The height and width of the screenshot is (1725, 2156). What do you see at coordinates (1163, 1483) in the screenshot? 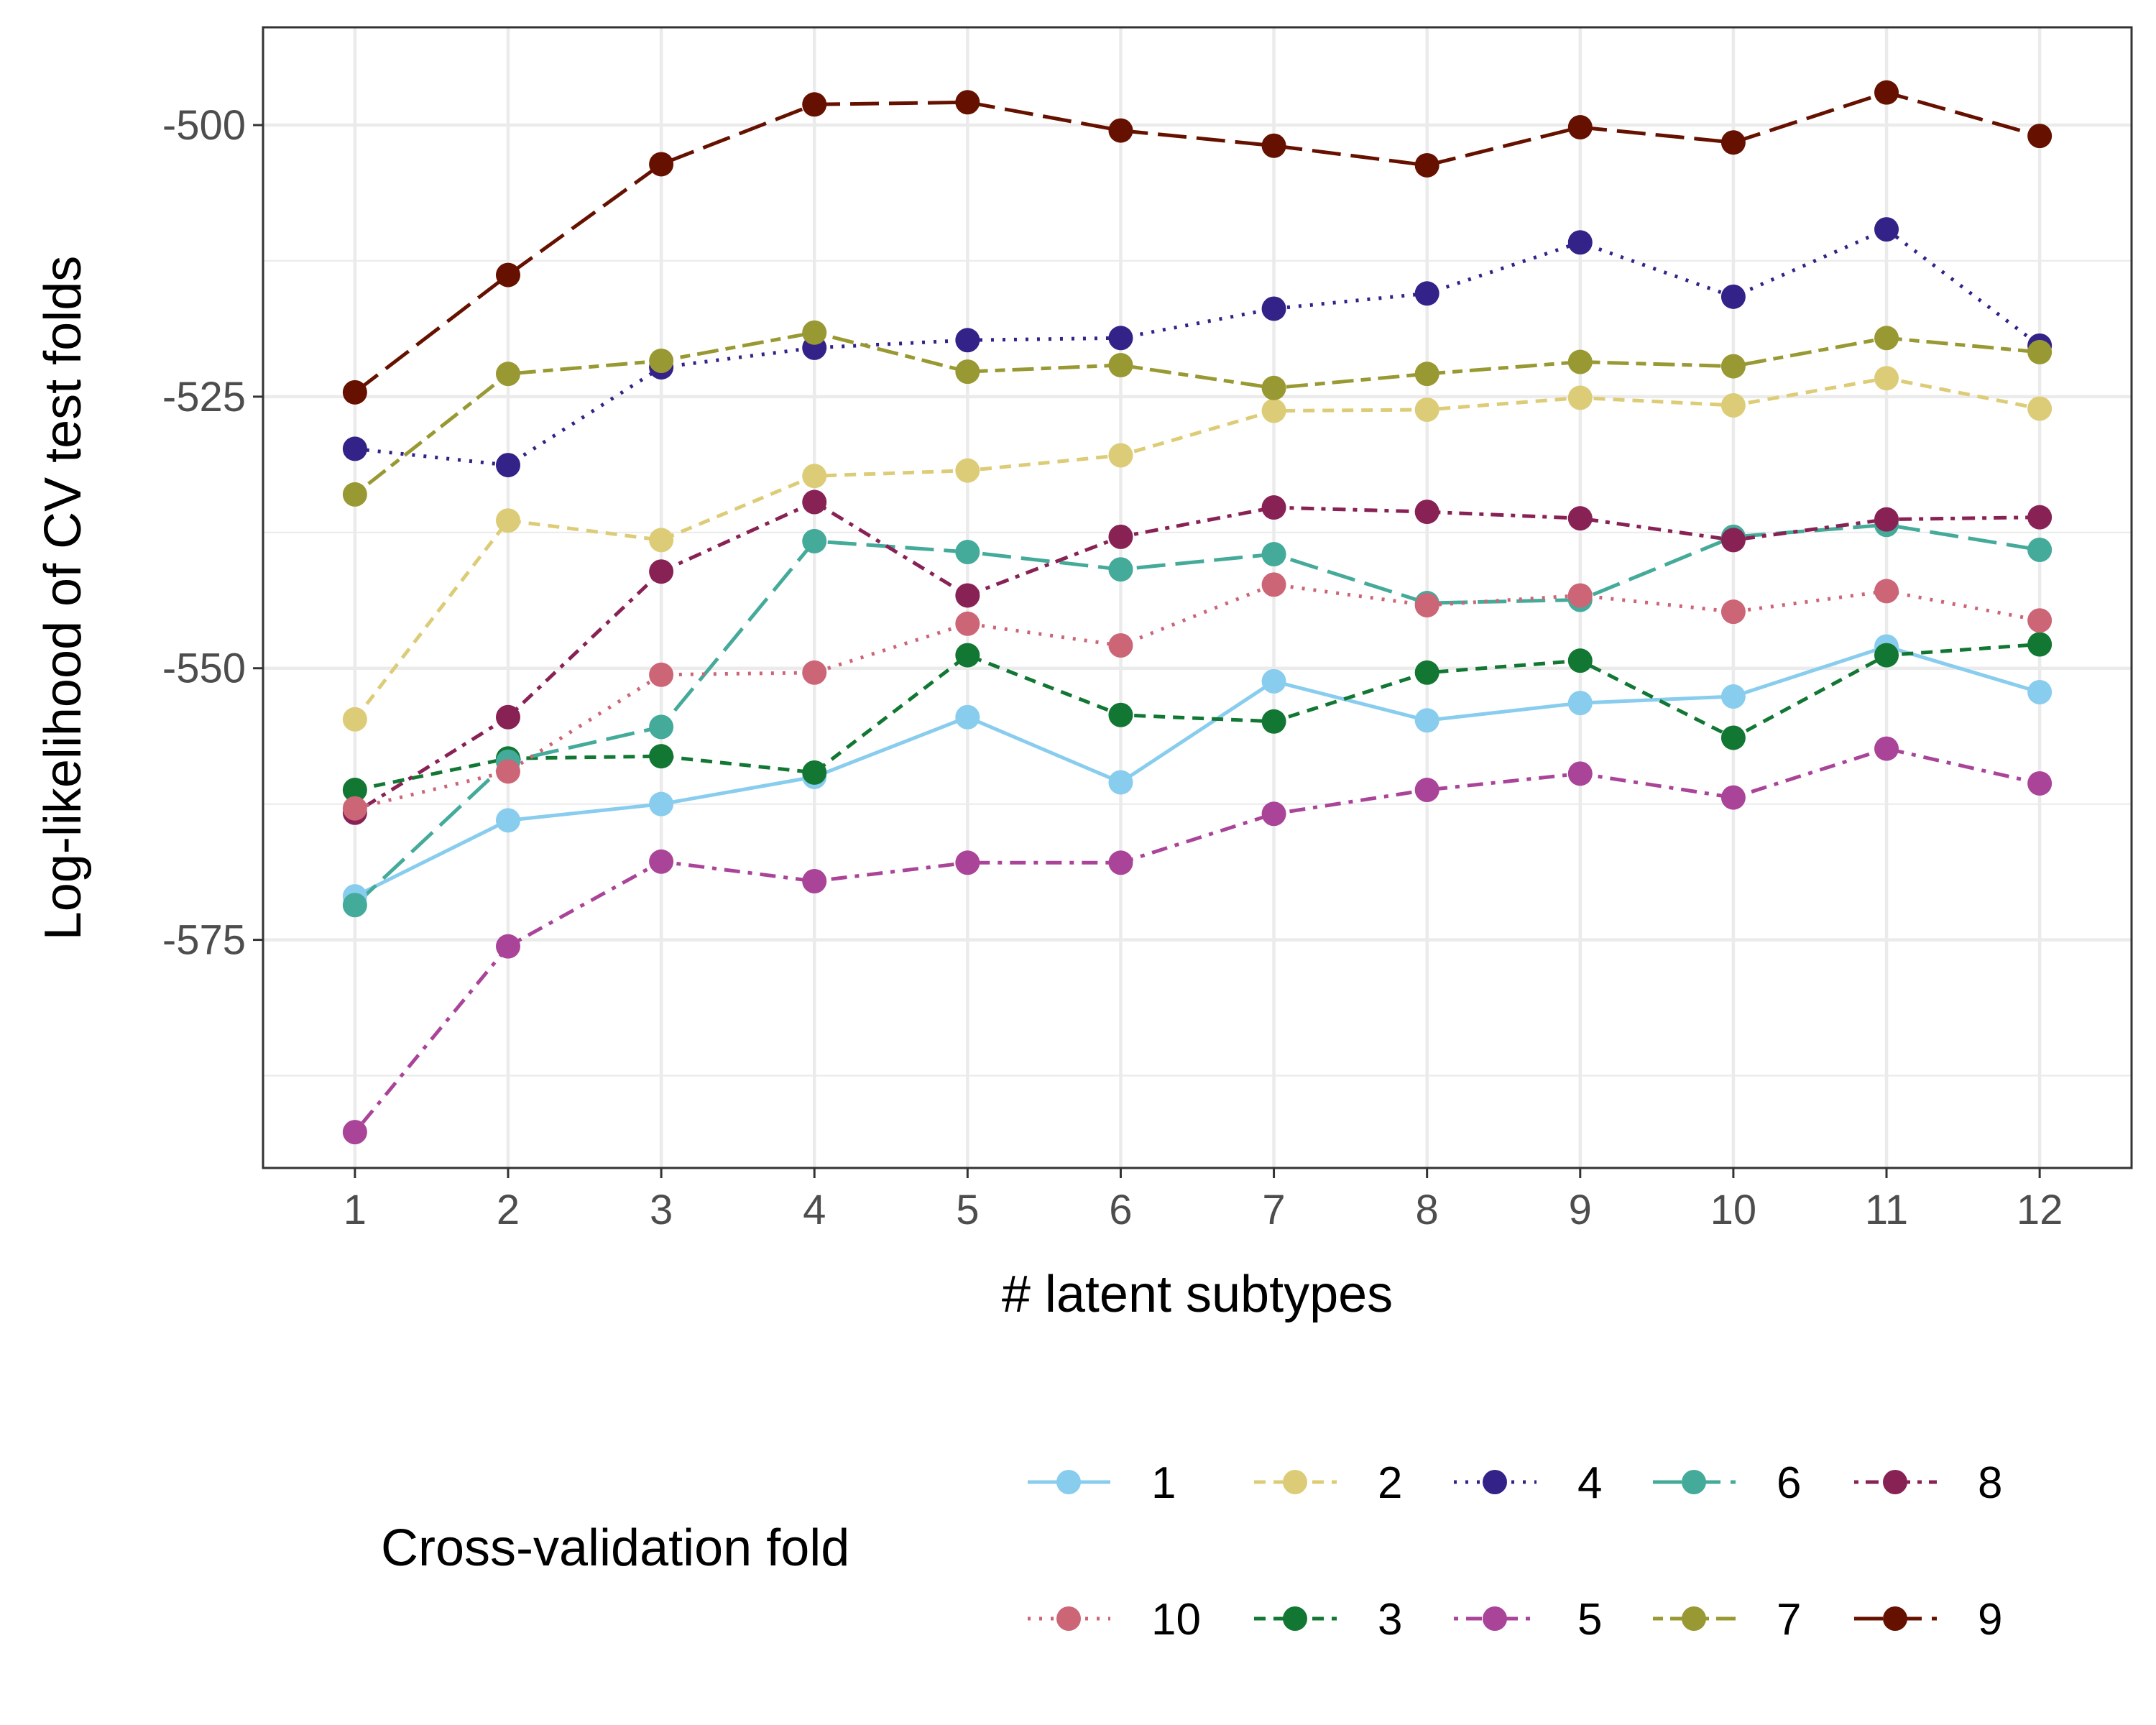
I see `legend-label: 1` at bounding box center [1163, 1483].